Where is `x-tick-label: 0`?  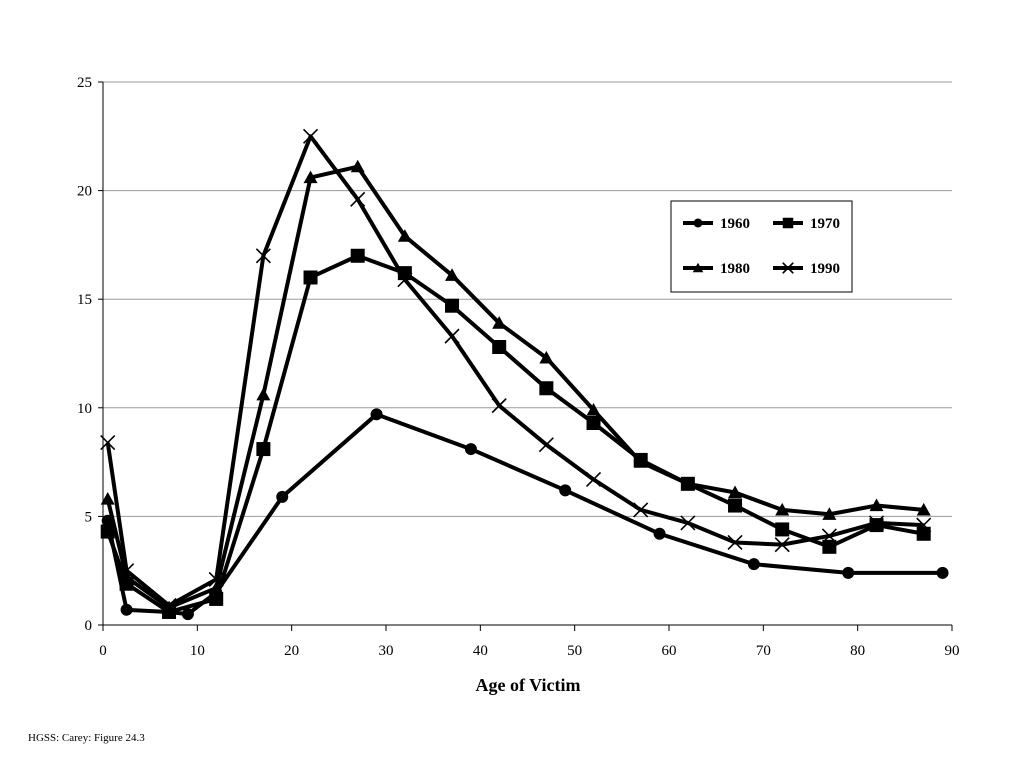 x-tick-label: 0 is located at coordinates (103, 651).